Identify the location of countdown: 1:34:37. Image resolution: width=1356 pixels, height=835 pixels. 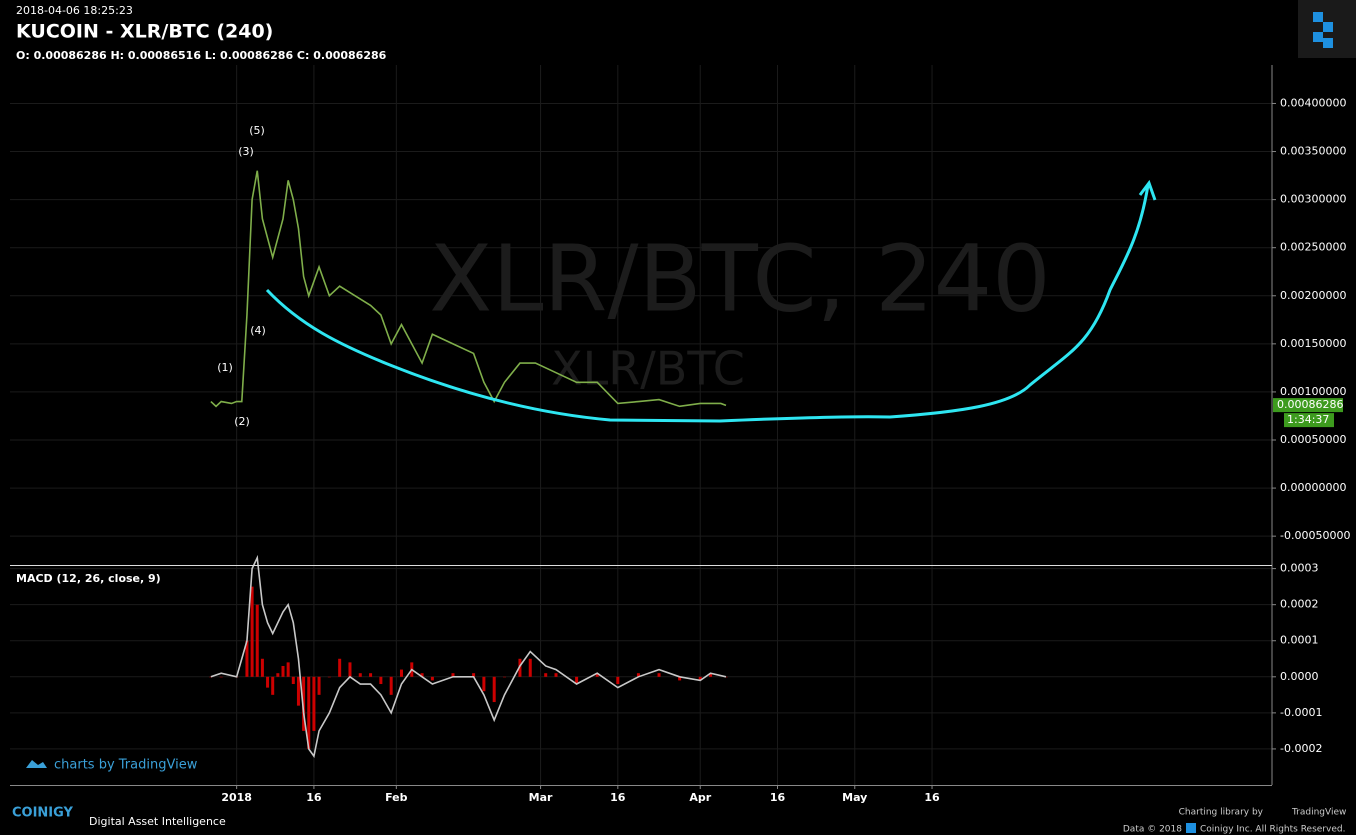
(1308, 419).